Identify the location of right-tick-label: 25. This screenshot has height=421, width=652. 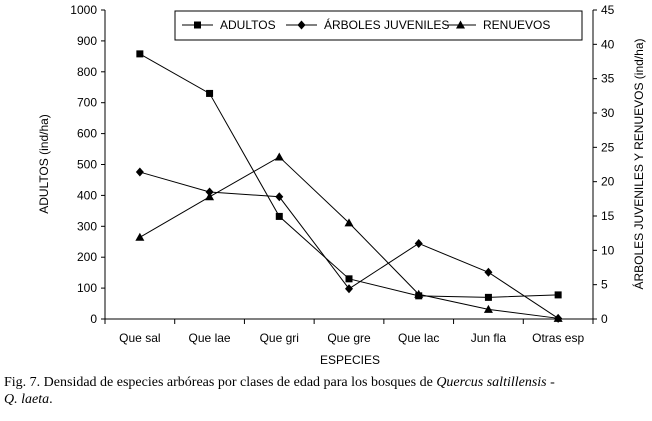
(608, 147).